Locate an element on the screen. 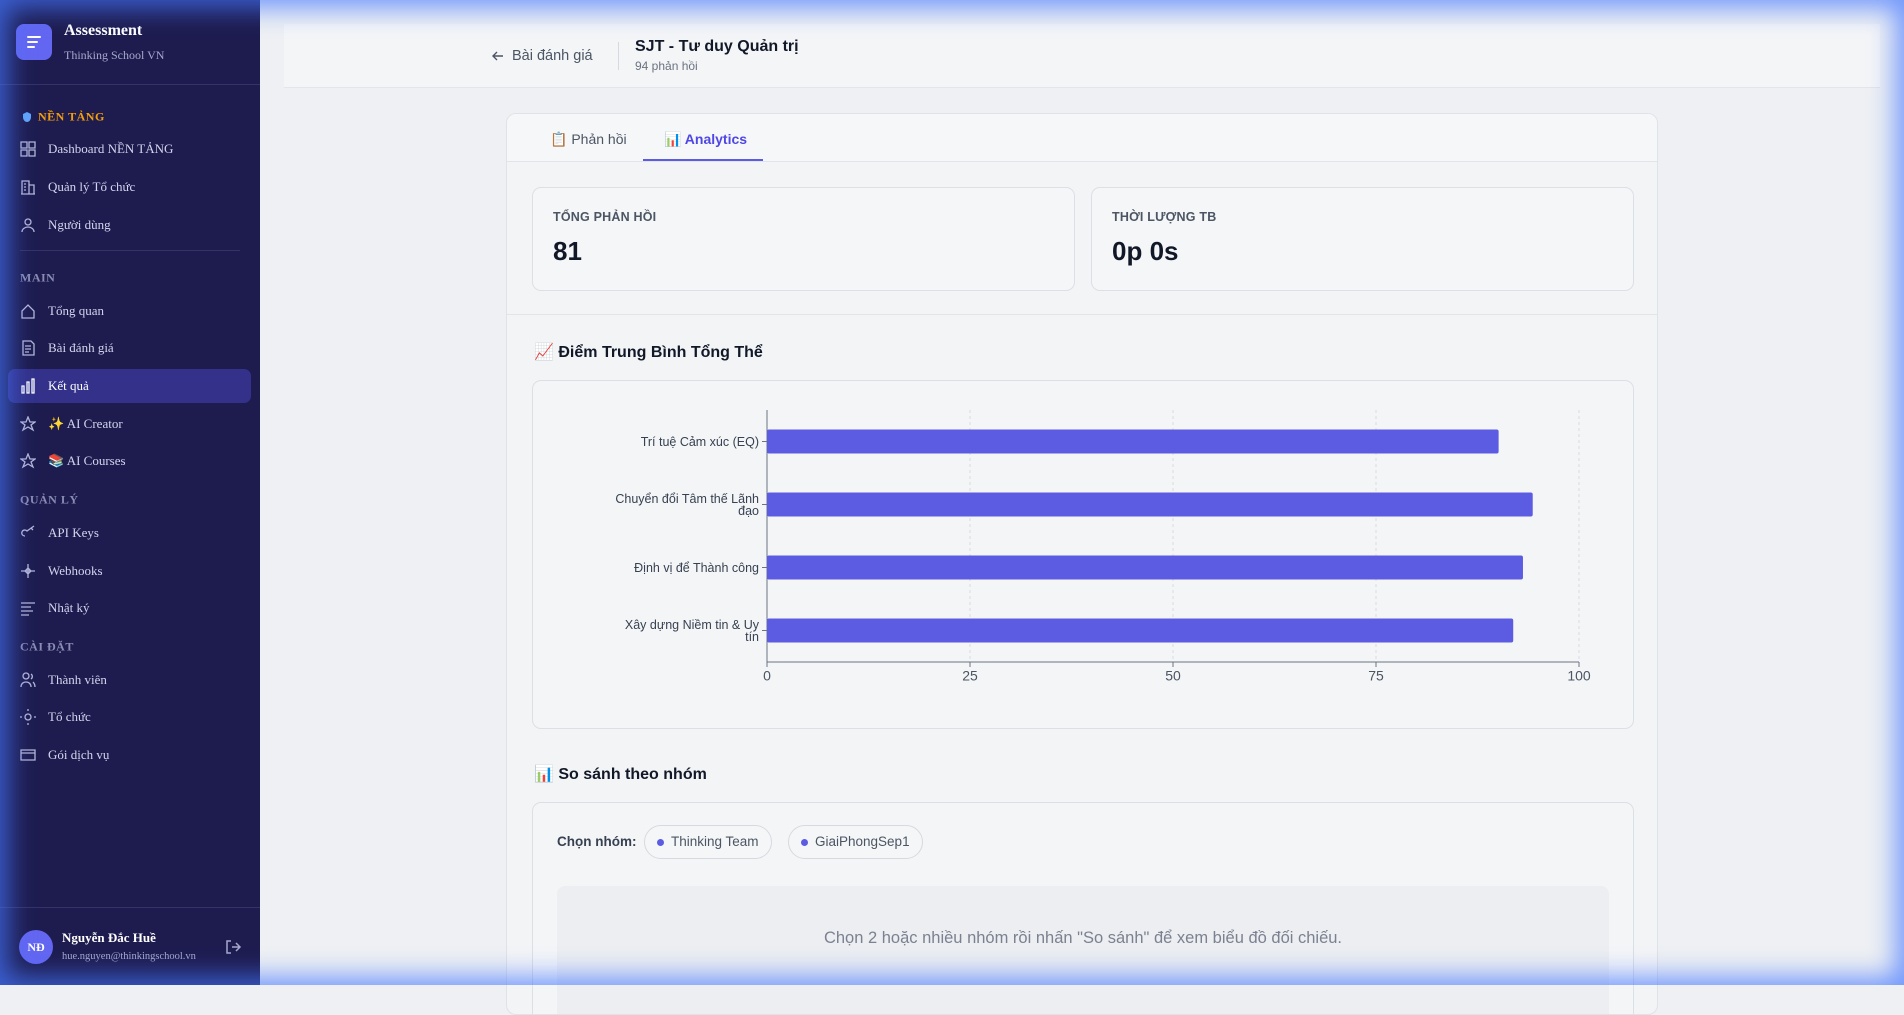 The image size is (1904, 1015). stat-label: THỜI LƯỢNG TB is located at coordinates (1164, 217).